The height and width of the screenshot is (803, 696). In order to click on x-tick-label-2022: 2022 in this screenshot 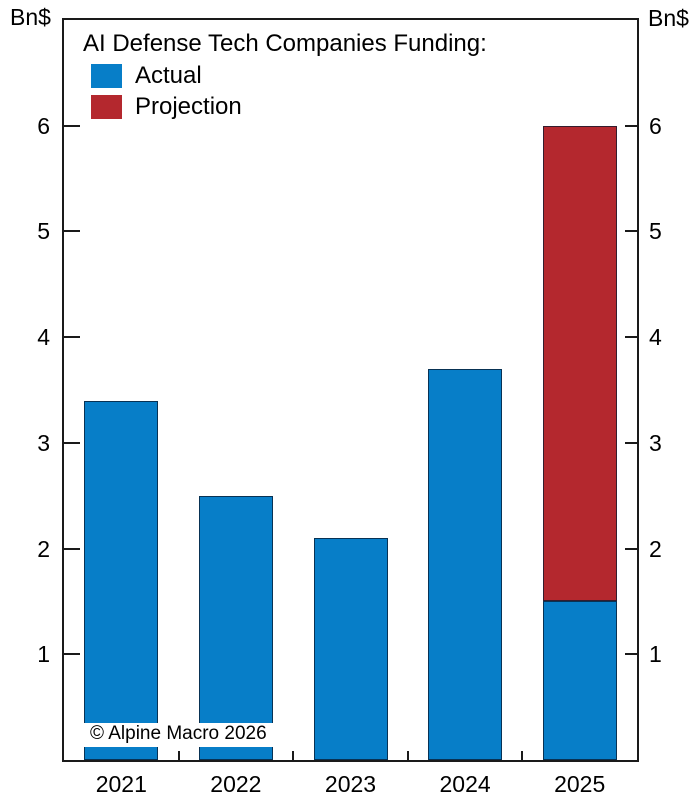, I will do `click(236, 784)`.